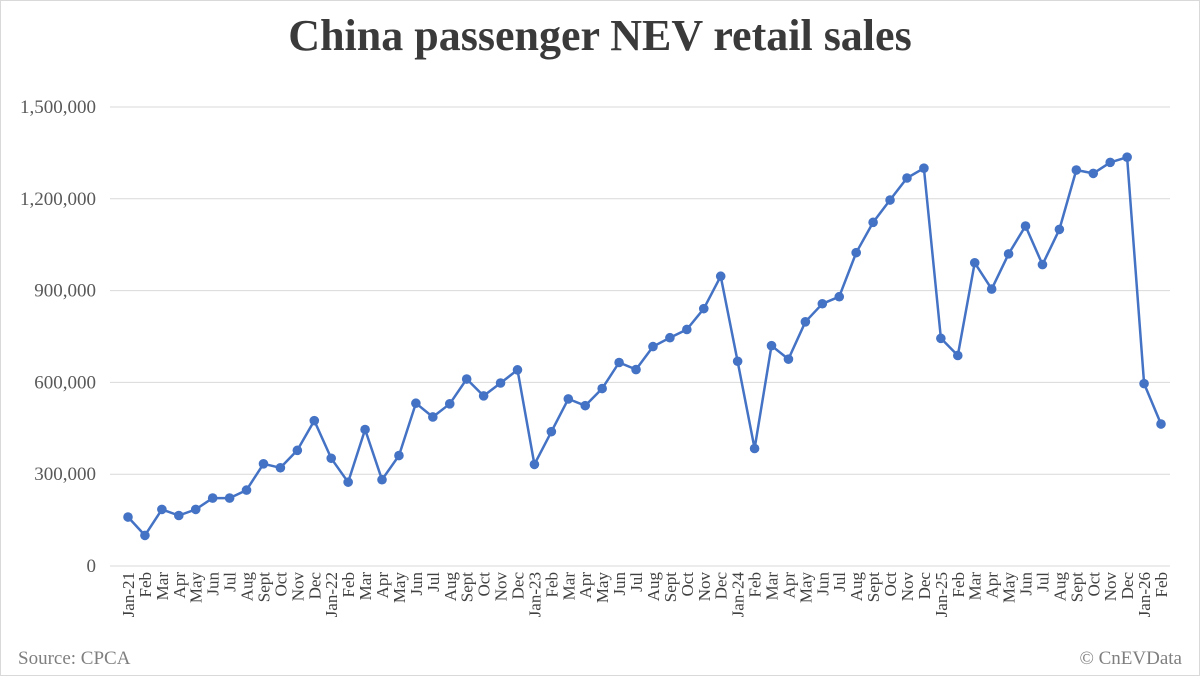  Describe the element at coordinates (941, 594) in the screenshot. I see `x-tick-label: Jan-25` at that location.